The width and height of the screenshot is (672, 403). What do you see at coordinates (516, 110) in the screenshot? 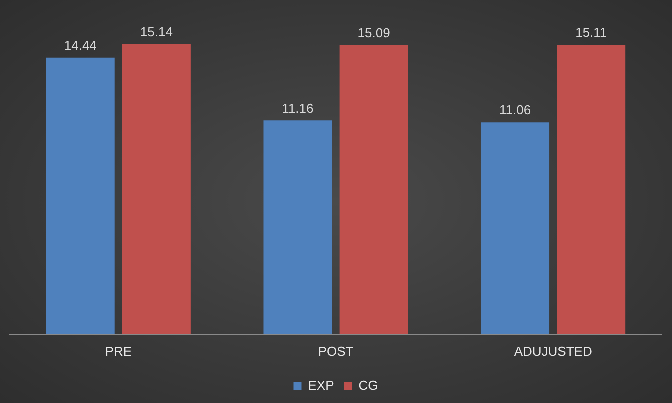
I see `data-label: 11.06` at bounding box center [516, 110].